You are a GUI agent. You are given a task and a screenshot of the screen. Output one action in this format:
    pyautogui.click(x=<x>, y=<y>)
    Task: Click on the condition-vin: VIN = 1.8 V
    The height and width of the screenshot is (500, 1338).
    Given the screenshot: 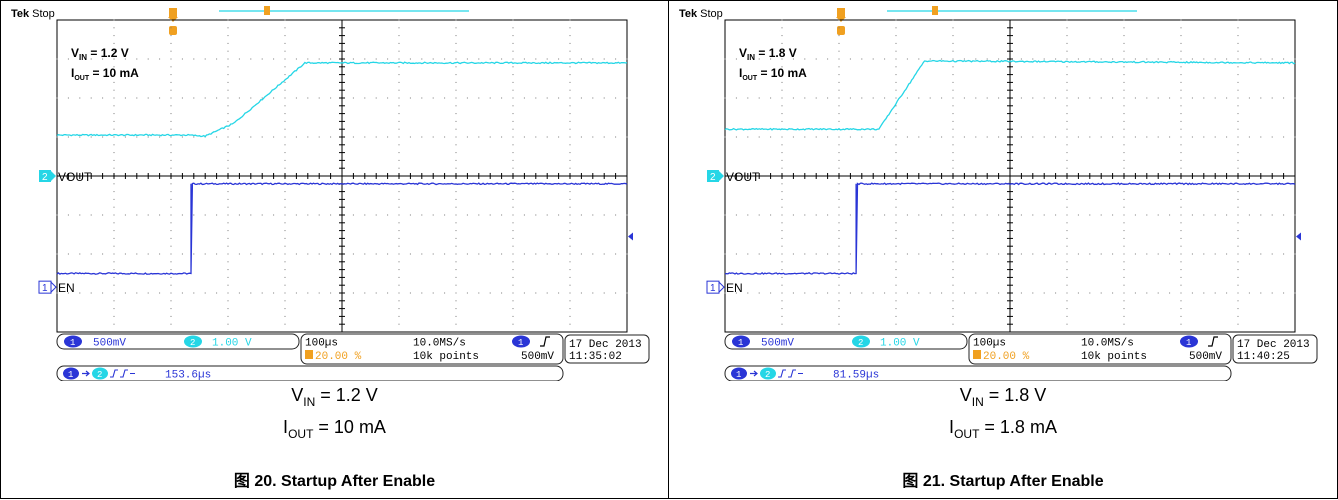 What is the action you would take?
    pyautogui.click(x=1003, y=397)
    